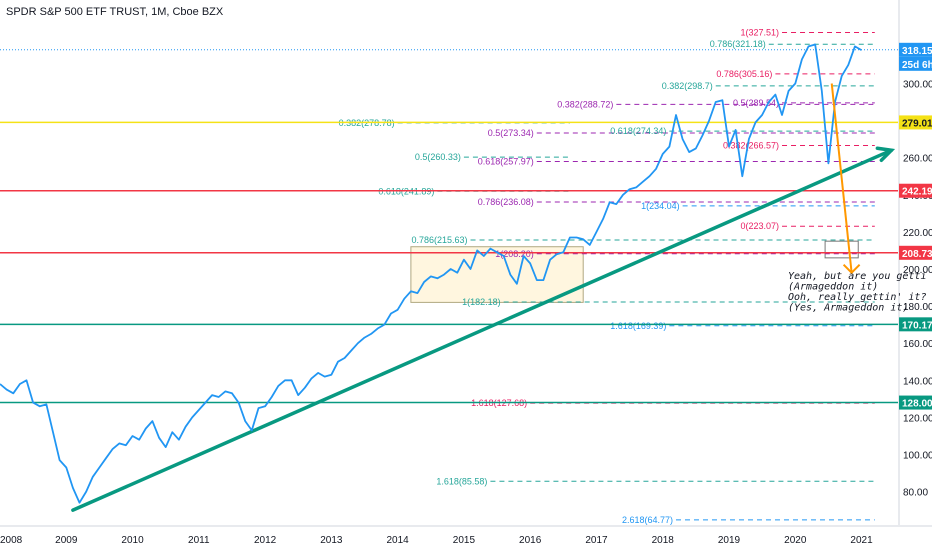 Image resolution: width=932 pixels, height=550 pixels. What do you see at coordinates (857, 297) in the screenshot?
I see `note-line-2: Ooh, really gettin' it?` at bounding box center [857, 297].